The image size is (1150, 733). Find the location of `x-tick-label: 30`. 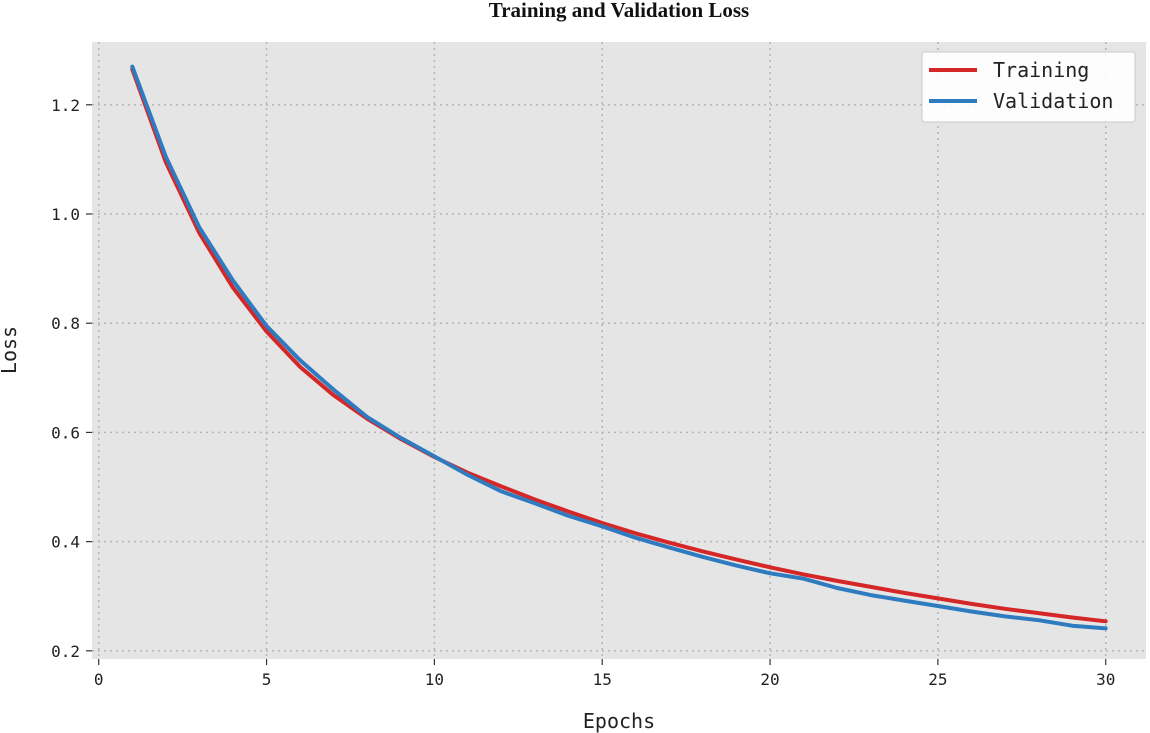

x-tick-label: 30 is located at coordinates (1105, 679).